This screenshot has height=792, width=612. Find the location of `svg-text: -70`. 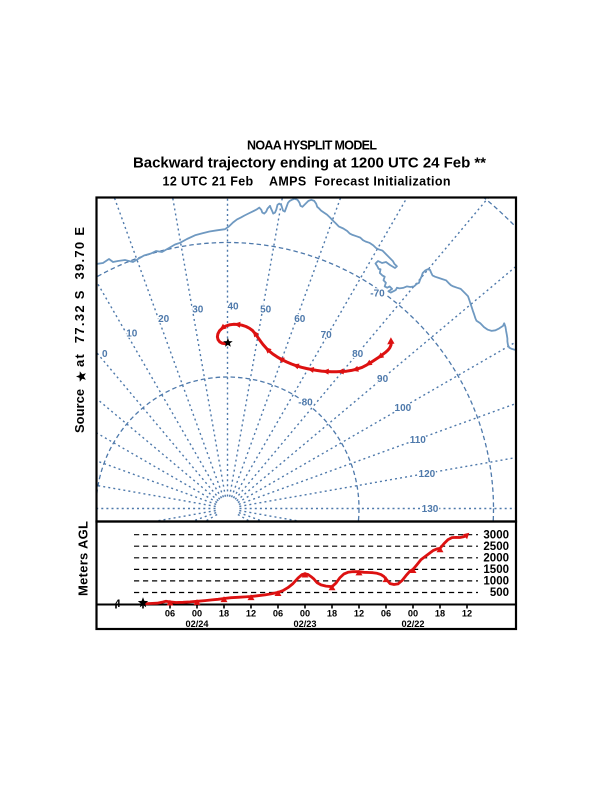

svg-text: -70 is located at coordinates (377, 293).